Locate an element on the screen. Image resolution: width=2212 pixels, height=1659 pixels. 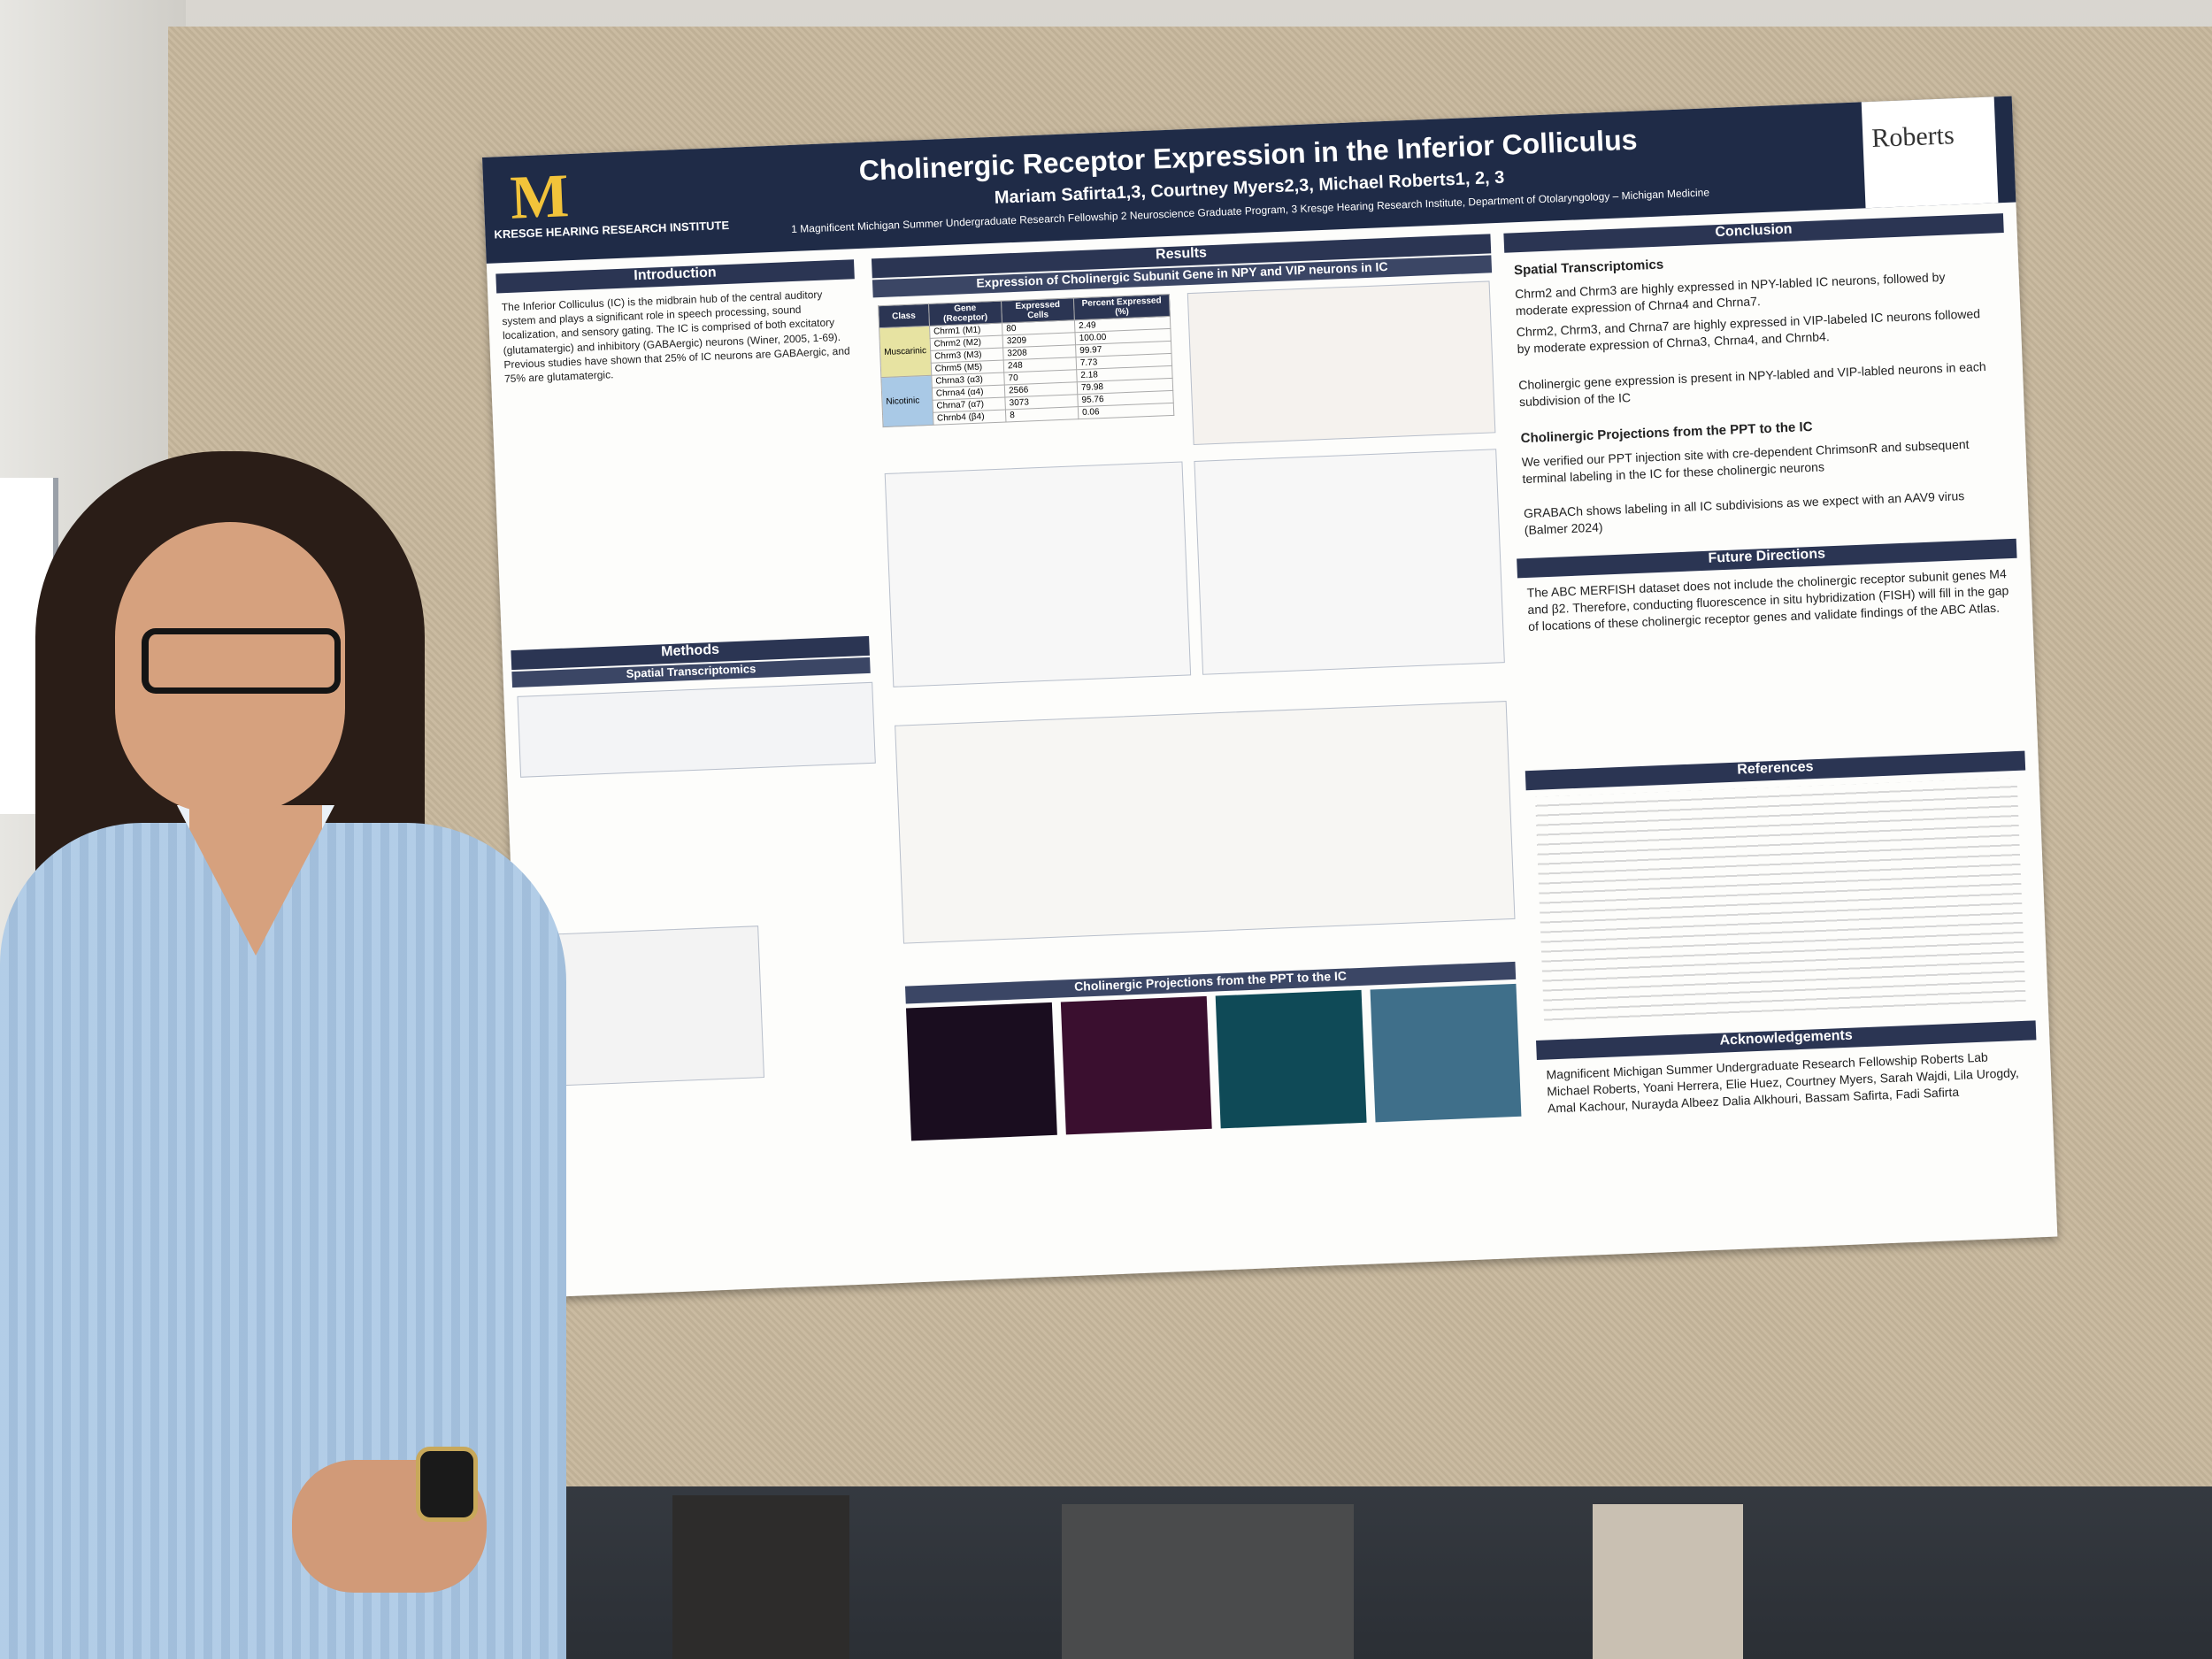
smartwatch is located at coordinates (447, 1485).